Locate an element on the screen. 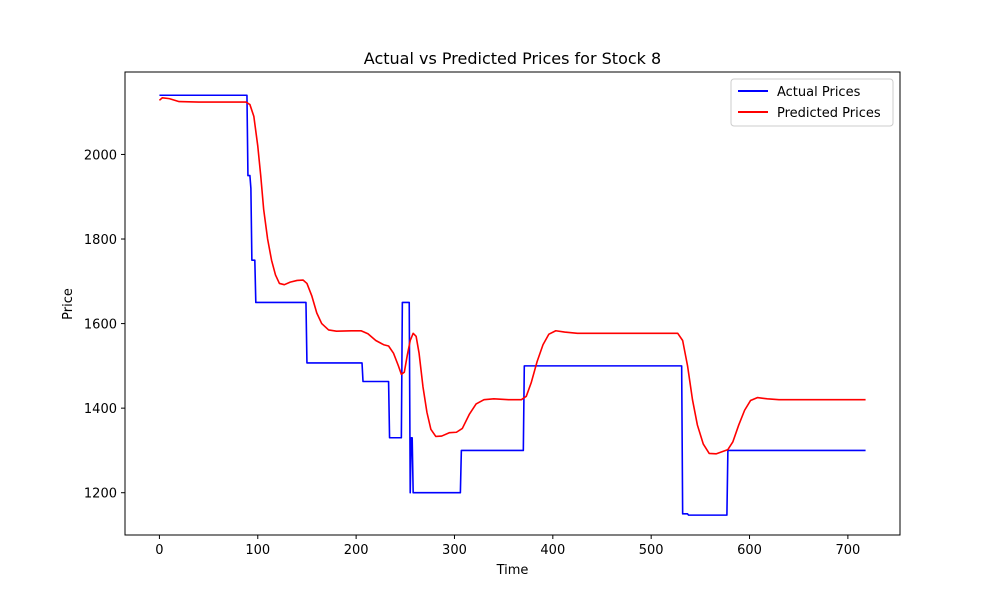  legend: Actual Prices Predicted Prices is located at coordinates (812, 102).